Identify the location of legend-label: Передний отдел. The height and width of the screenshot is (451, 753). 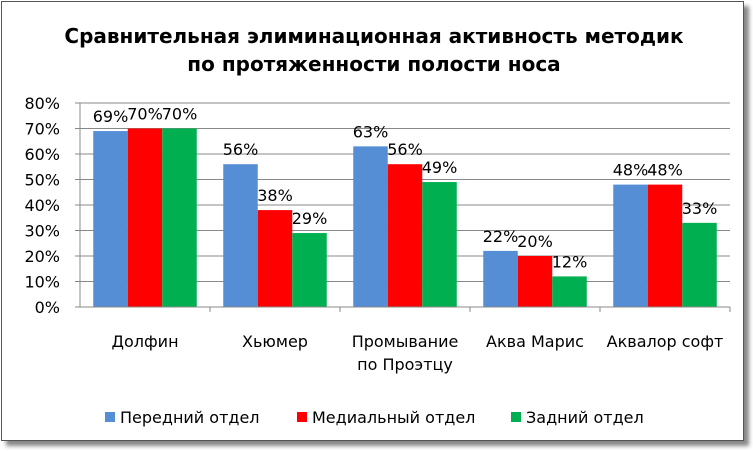
(190, 417).